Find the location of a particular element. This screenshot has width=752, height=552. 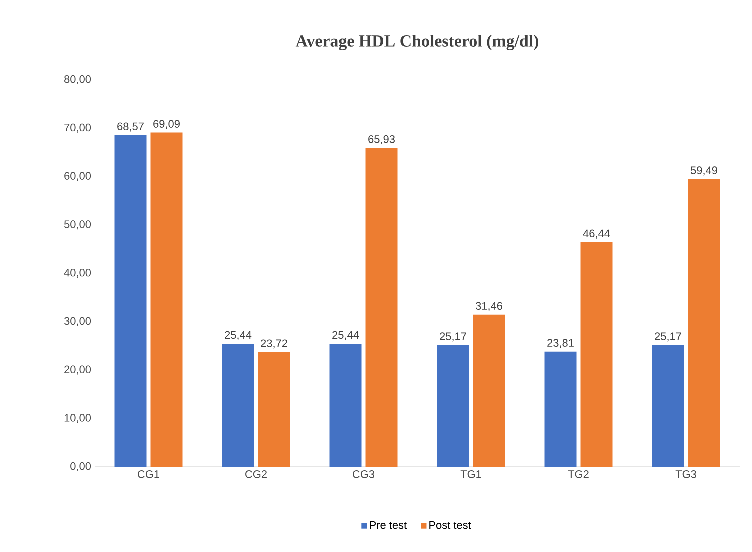

x-tick-label: TG2 is located at coordinates (578, 474).